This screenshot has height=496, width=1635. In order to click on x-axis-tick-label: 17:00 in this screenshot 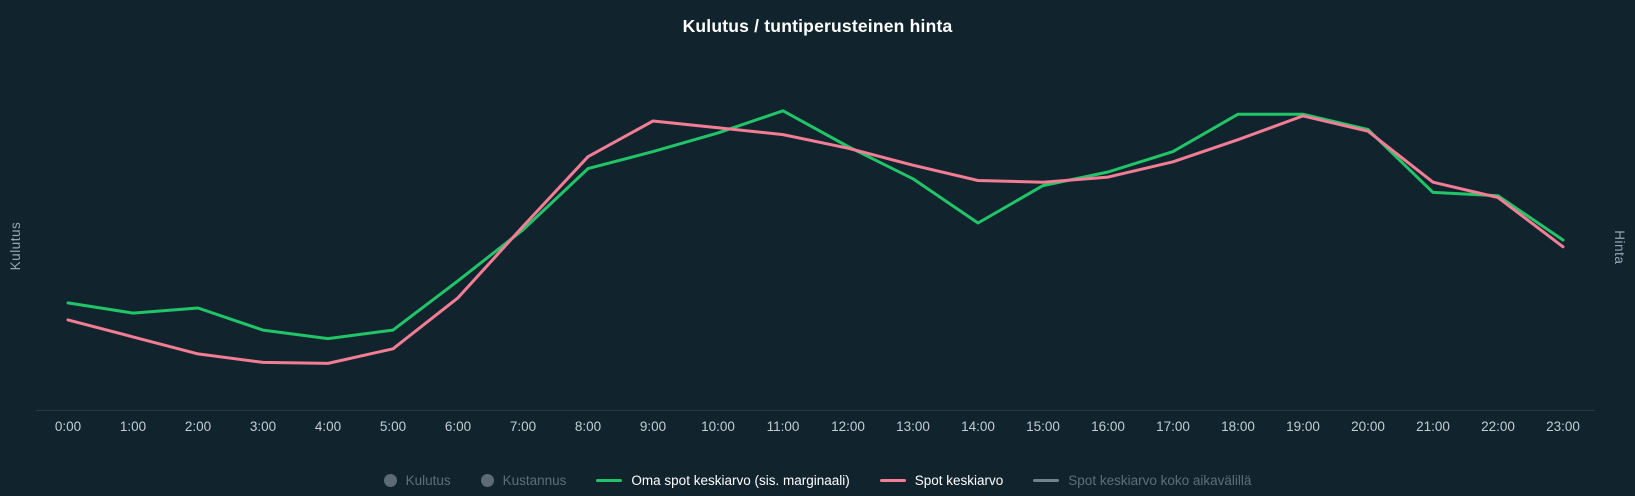, I will do `click(1173, 426)`.